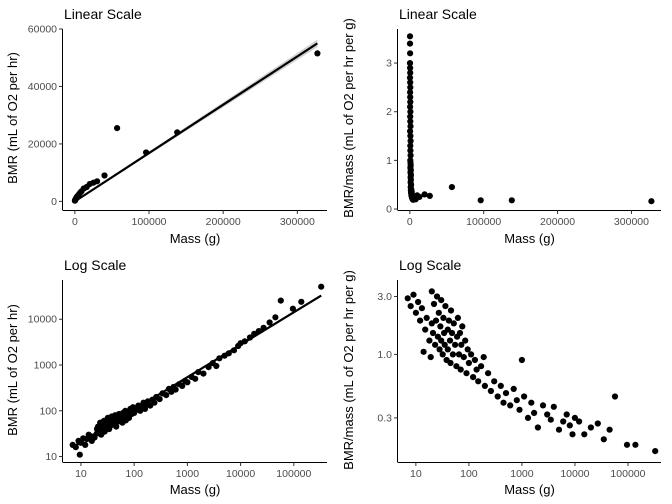 Image resolution: width=672 pixels, height=504 pixels. What do you see at coordinates (42, 144) in the screenshot?
I see `y-tick-label: 20000` at bounding box center [42, 144].